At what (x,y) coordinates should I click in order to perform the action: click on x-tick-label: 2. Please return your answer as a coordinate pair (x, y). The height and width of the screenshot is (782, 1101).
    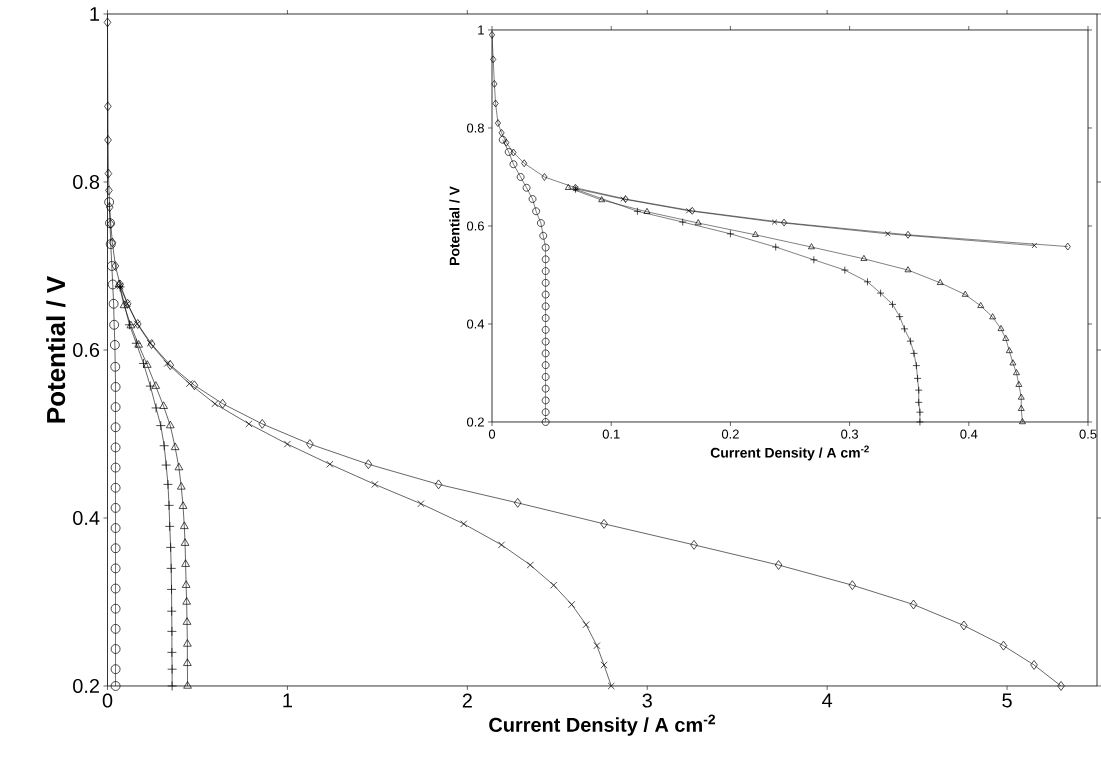
    Looking at the image, I should click on (467, 700).